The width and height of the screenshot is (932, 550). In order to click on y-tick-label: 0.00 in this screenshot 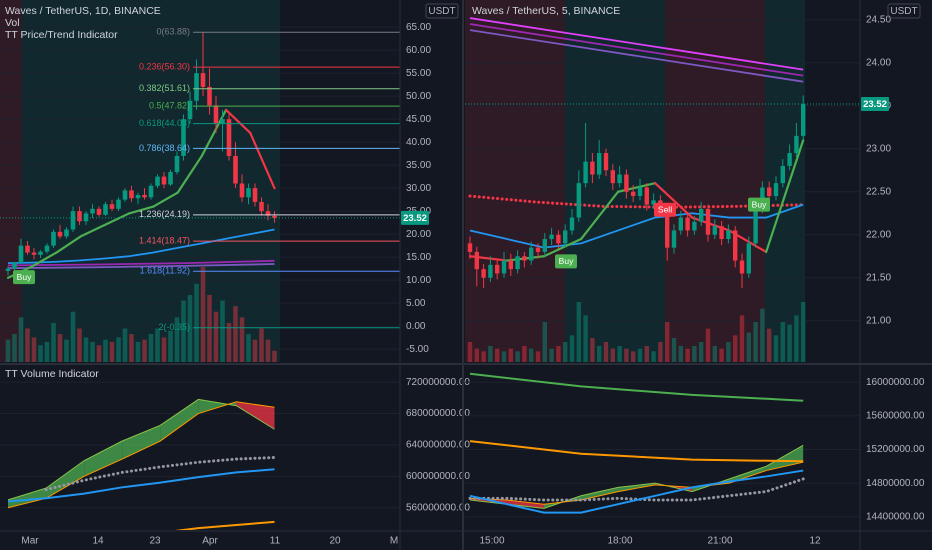, I will do `click(416, 326)`.